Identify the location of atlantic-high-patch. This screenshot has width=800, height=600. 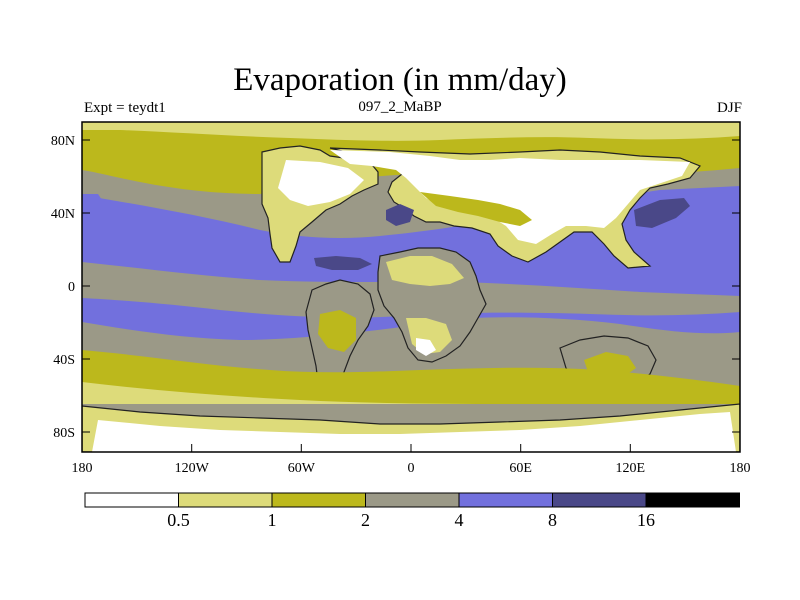
(343, 263).